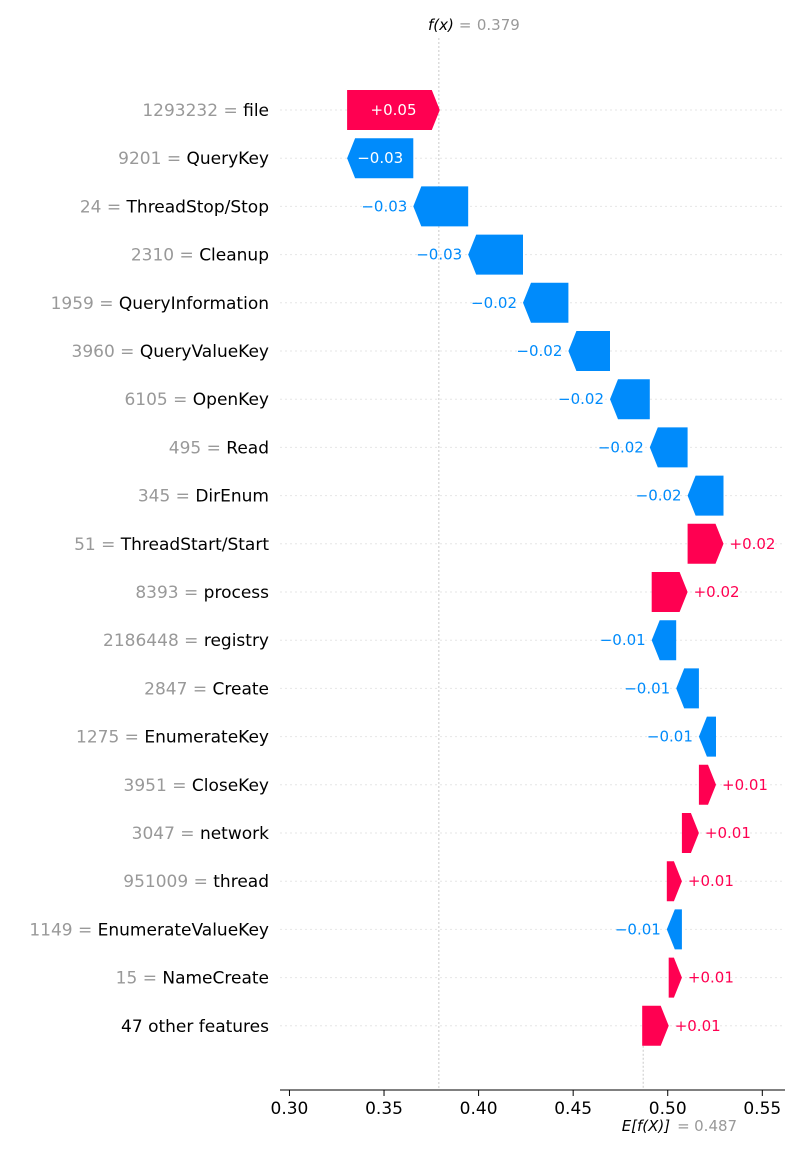 The image size is (800, 1150). Describe the element at coordinates (72, 304) in the screenshot. I see `feature-value: 1959` at that location.